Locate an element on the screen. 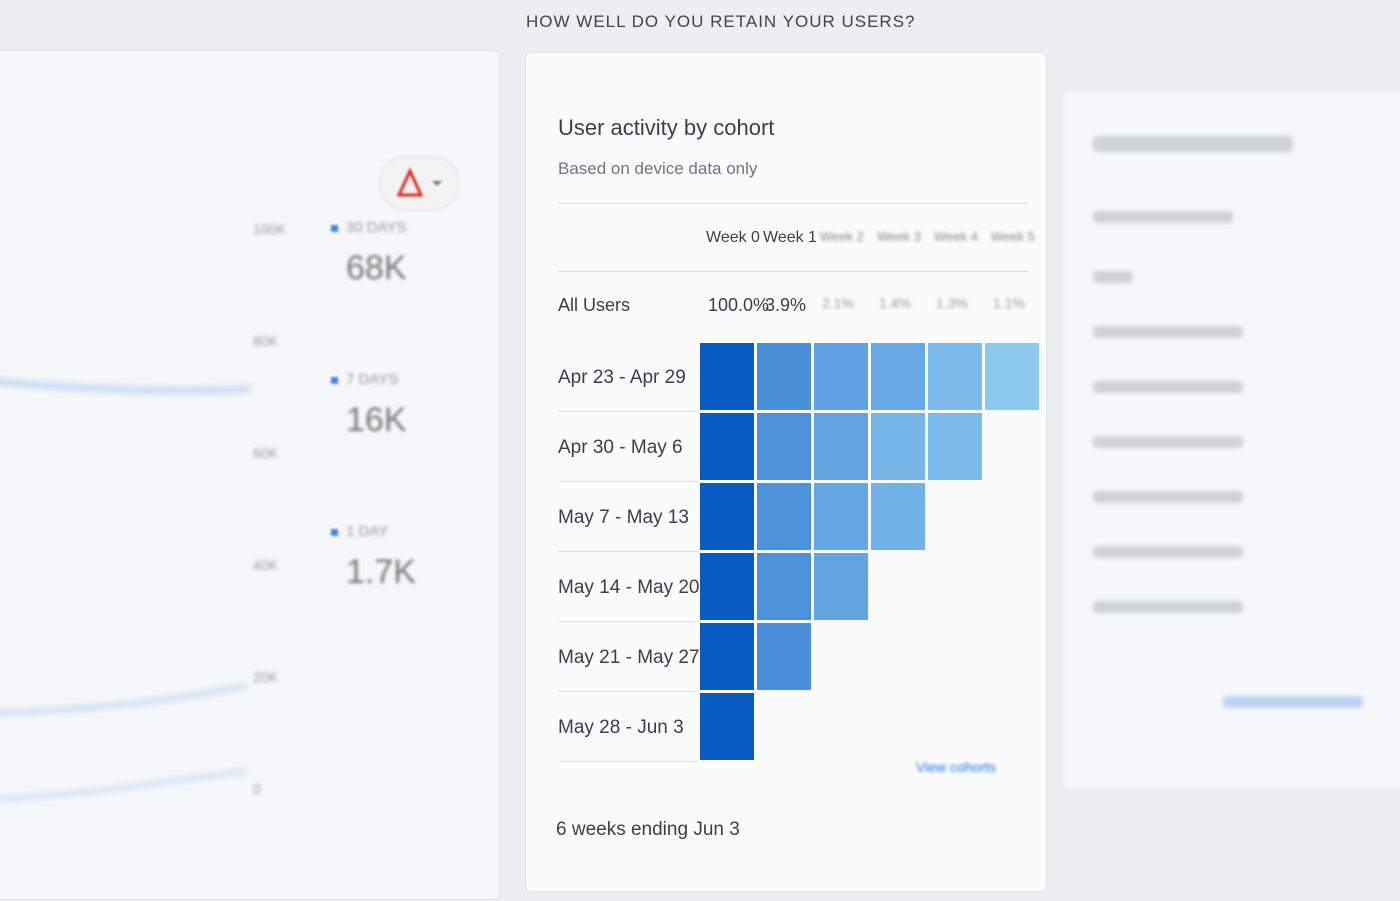  legend-label: 1 DAY is located at coordinates (367, 531).